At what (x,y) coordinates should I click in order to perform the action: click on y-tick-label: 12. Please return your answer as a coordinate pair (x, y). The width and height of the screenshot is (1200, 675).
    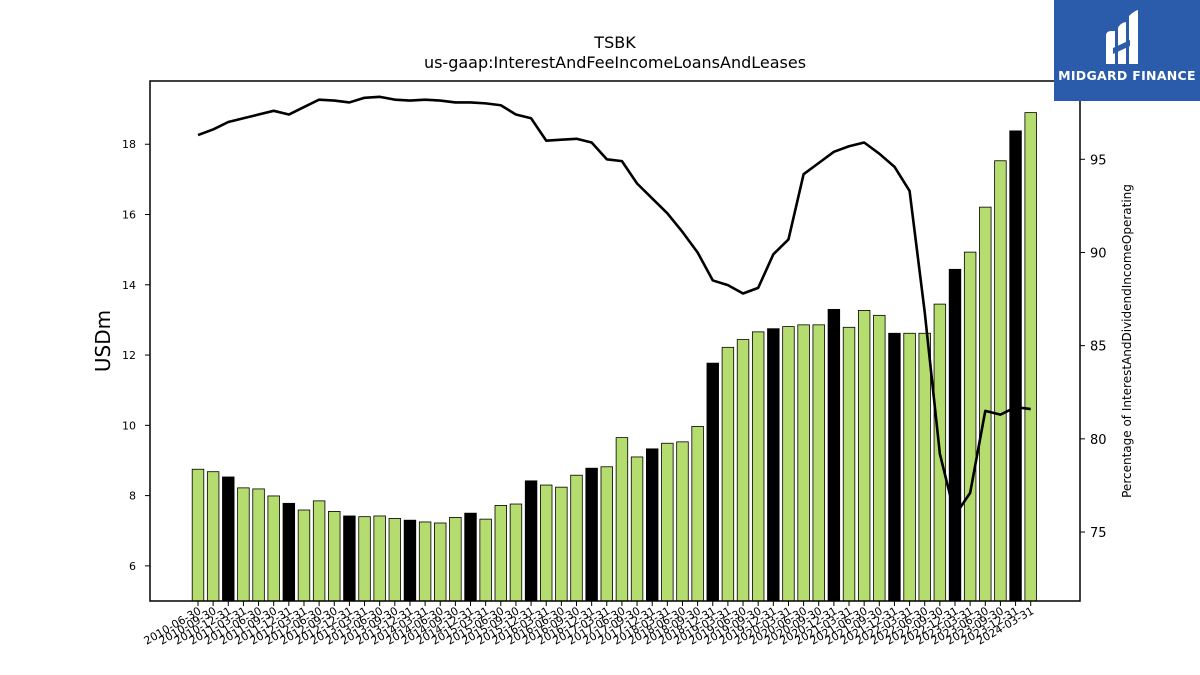
    Looking at the image, I should click on (129, 355).